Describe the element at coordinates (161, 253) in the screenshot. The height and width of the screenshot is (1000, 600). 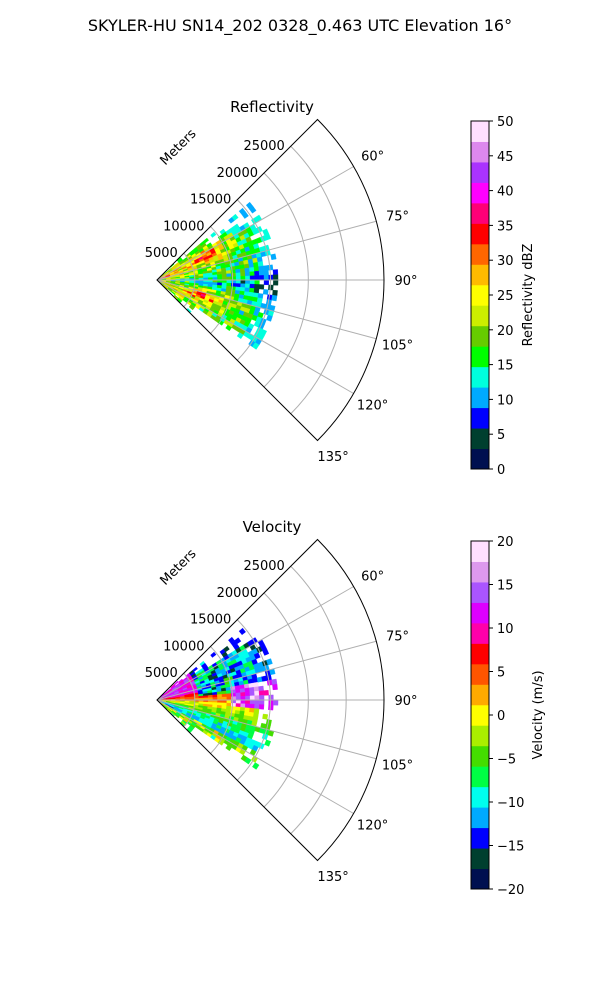
I see `range-tick-label: 5000` at that location.